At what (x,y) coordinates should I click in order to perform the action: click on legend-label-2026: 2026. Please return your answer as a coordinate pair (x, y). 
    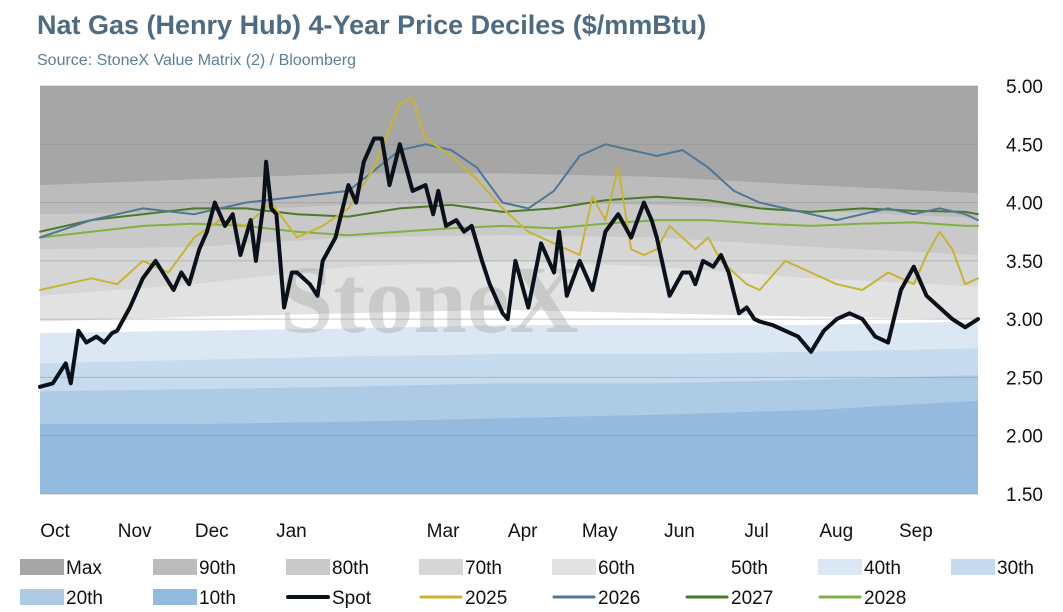
    Looking at the image, I should click on (619, 598).